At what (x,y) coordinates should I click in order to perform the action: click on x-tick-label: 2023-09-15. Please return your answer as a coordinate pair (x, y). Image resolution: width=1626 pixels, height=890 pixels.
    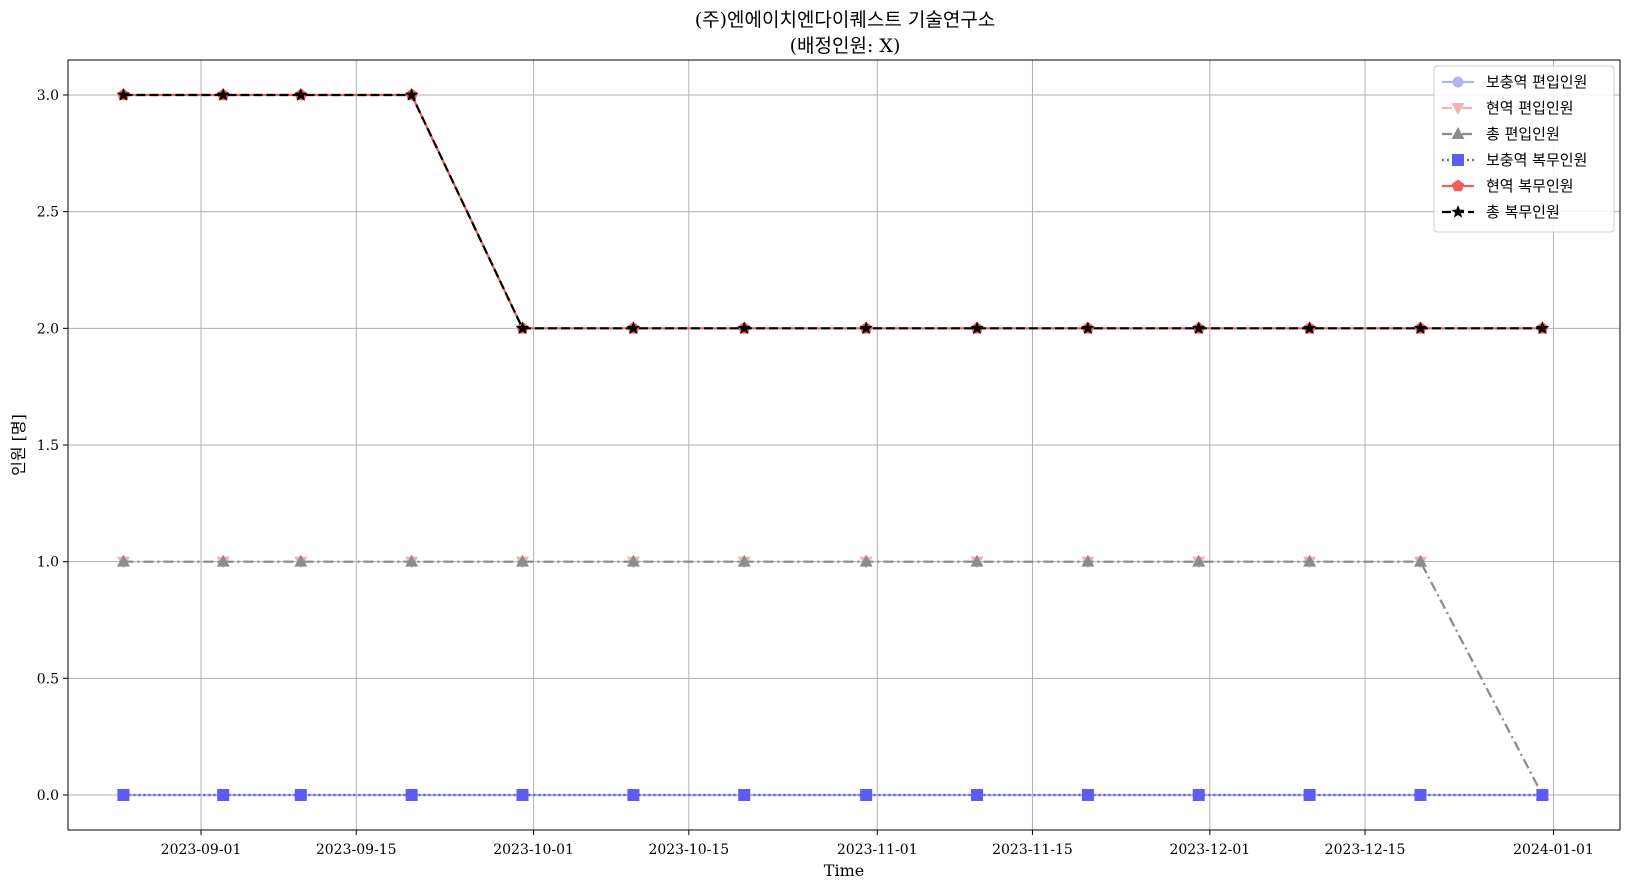
    Looking at the image, I should click on (356, 850).